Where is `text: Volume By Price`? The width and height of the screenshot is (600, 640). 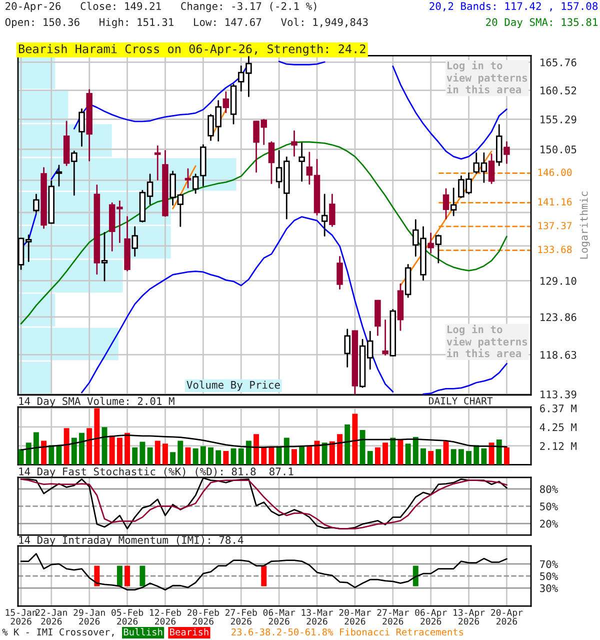
text: Volume By Price is located at coordinates (233, 385).